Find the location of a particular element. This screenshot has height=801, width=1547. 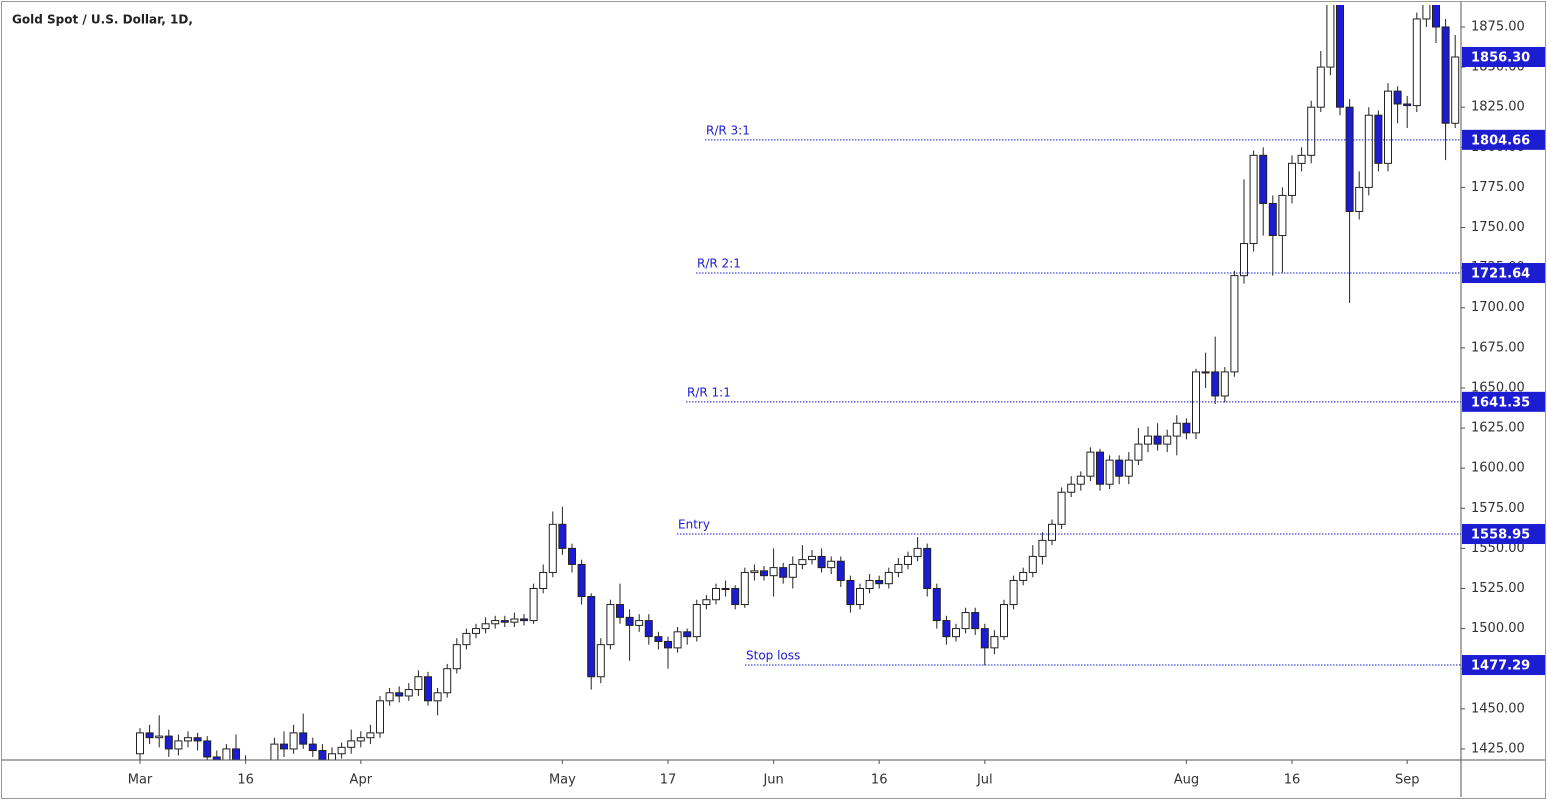

level-badge-label: 1641.35 is located at coordinates (1500, 402).